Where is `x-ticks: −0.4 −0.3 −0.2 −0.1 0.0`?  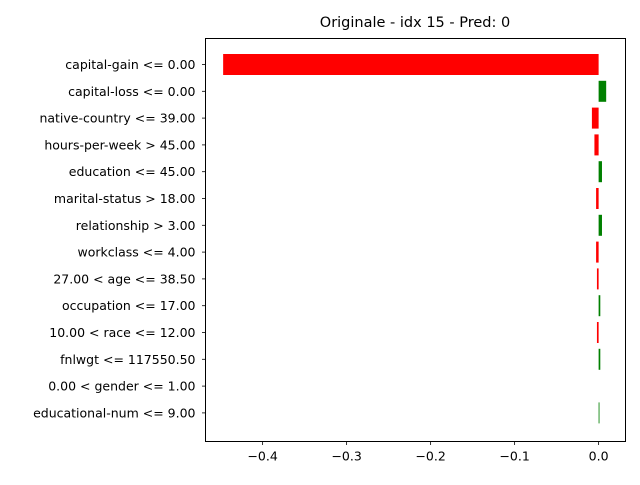
x-ticks: −0.4 −0.3 −0.2 −0.1 0.0 is located at coordinates (428, 452).